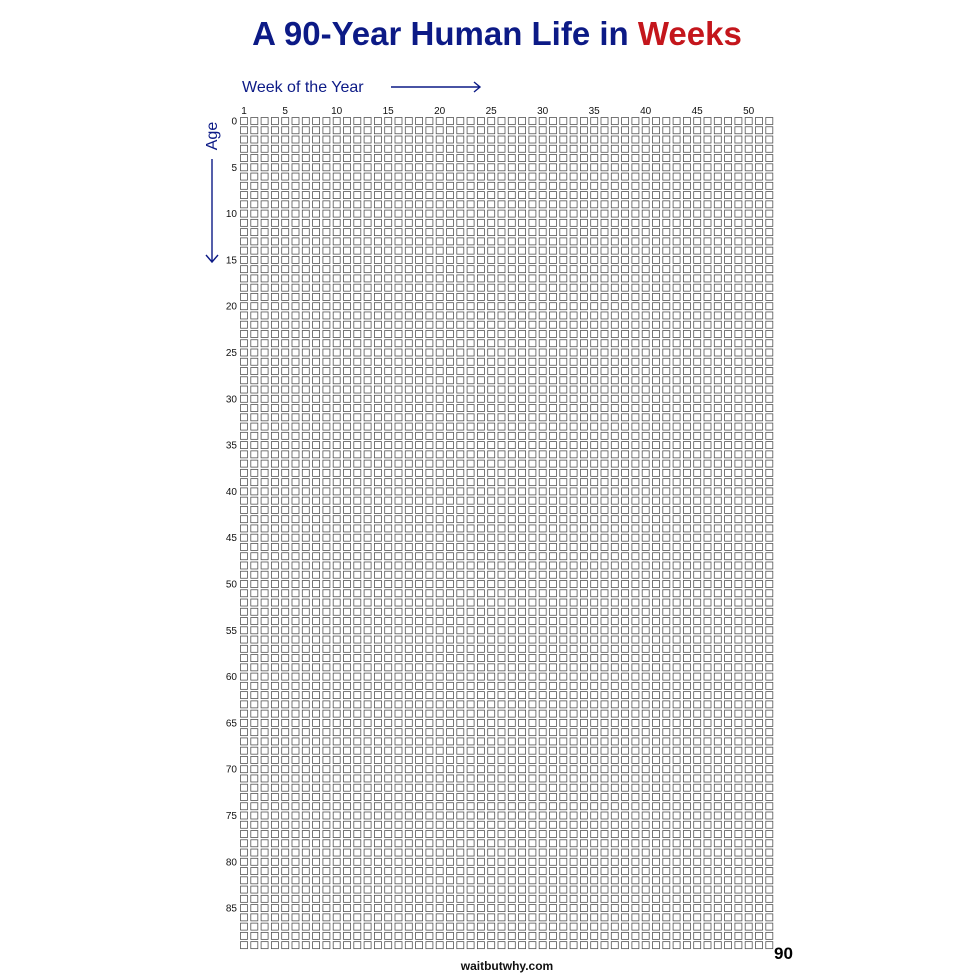 The image size is (980, 980). I want to click on age-tick-label: 80, so click(232, 862).